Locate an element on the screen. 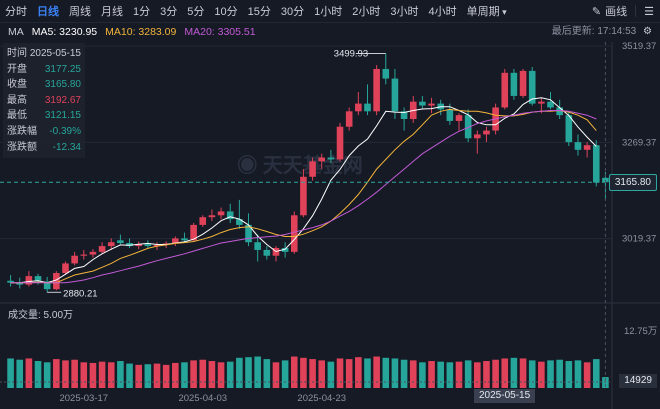 Image resolution: width=660 pixels, height=409 pixels. gear-icon: ⚙ is located at coordinates (647, 31).